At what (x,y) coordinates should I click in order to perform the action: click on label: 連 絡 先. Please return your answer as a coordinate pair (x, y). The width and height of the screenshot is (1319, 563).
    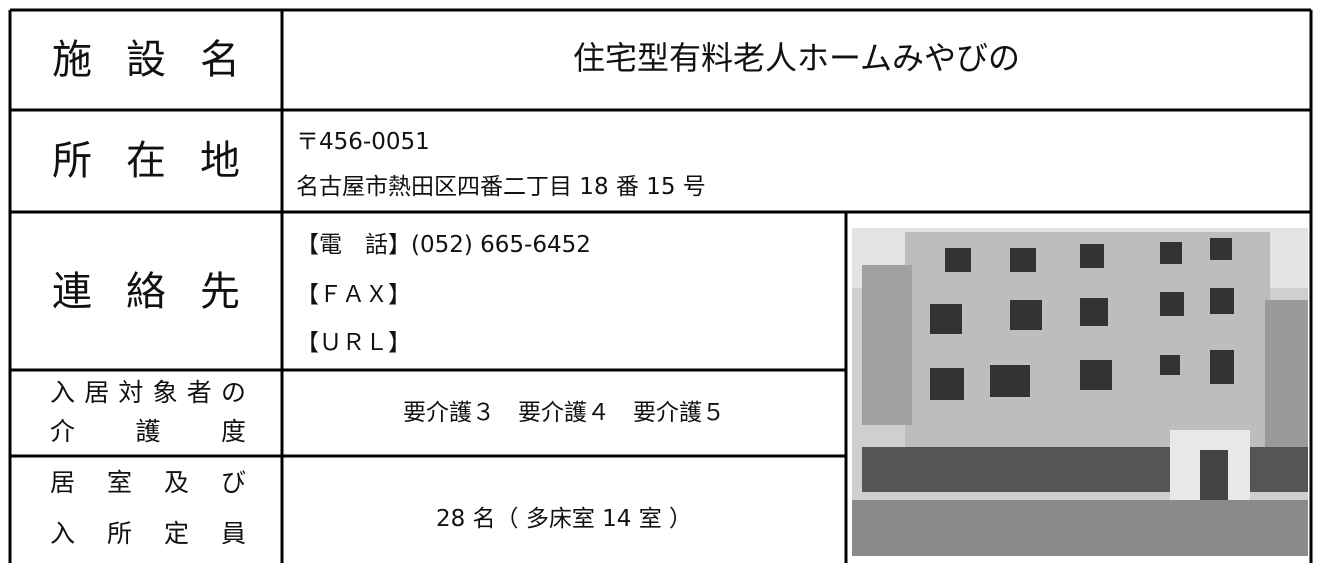
    Looking at the image, I should click on (146, 292).